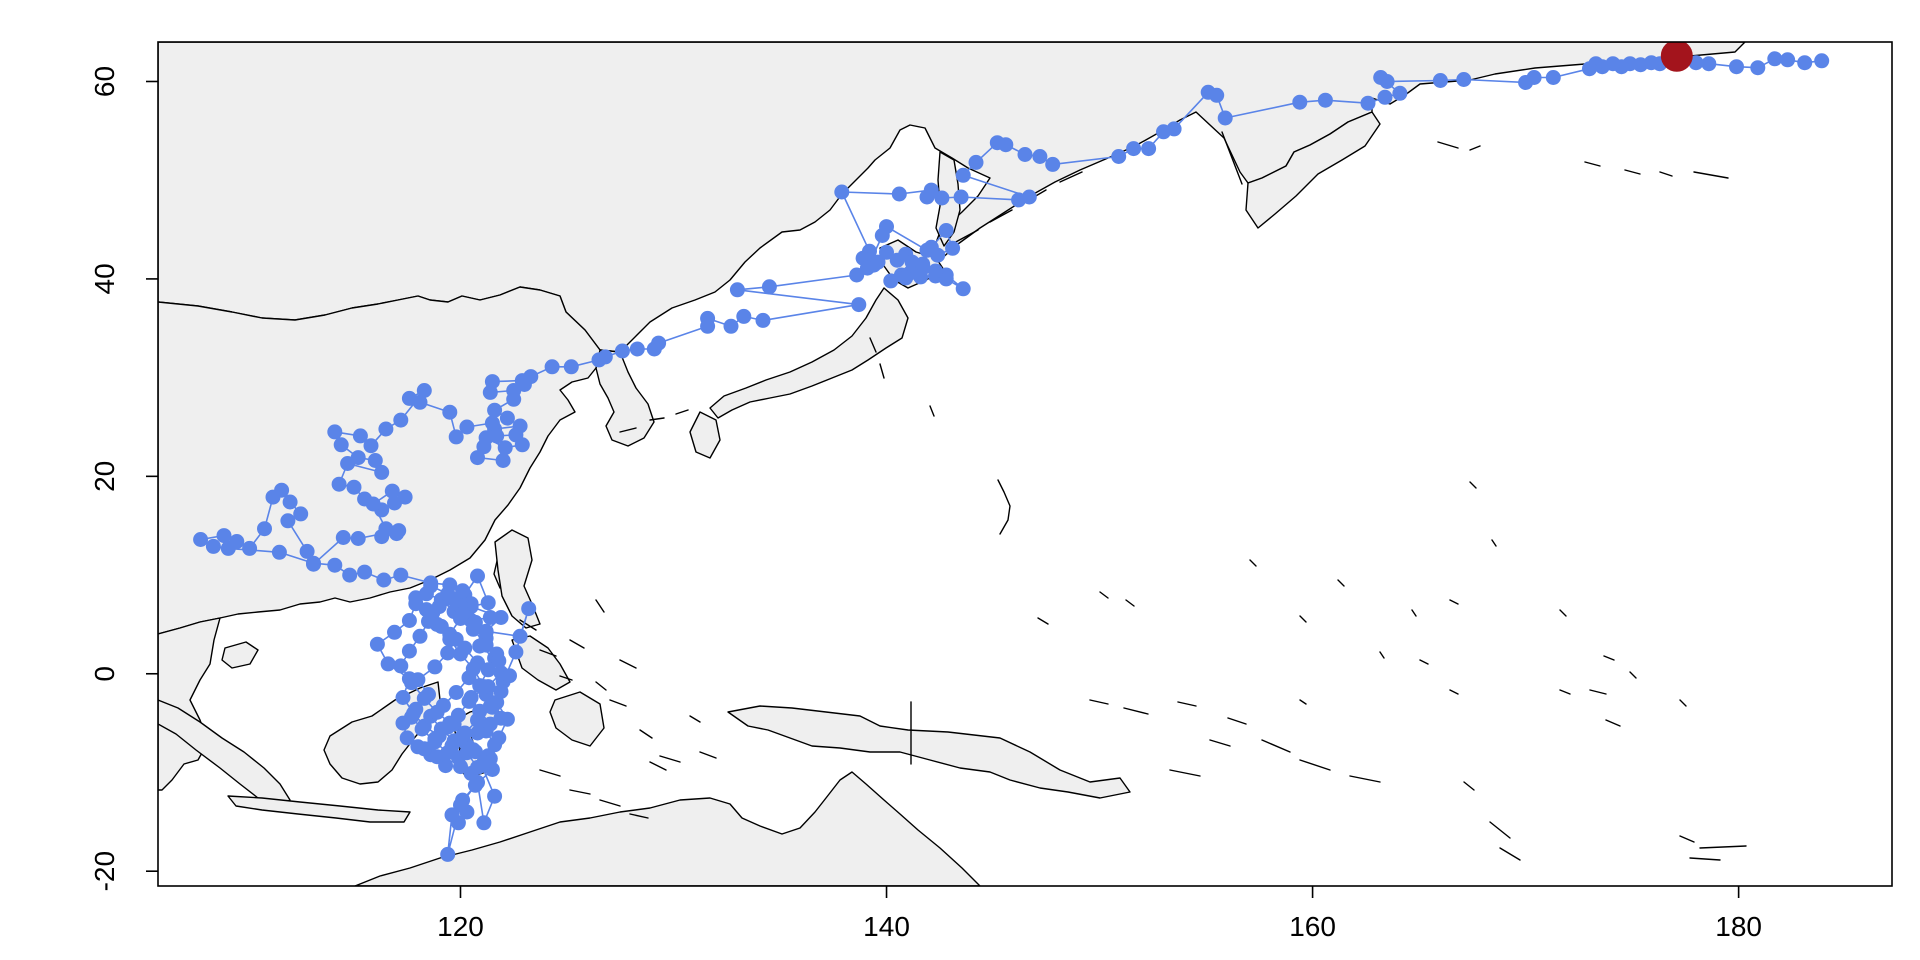  I want to click on x-tick-label: 120, so click(460, 926).